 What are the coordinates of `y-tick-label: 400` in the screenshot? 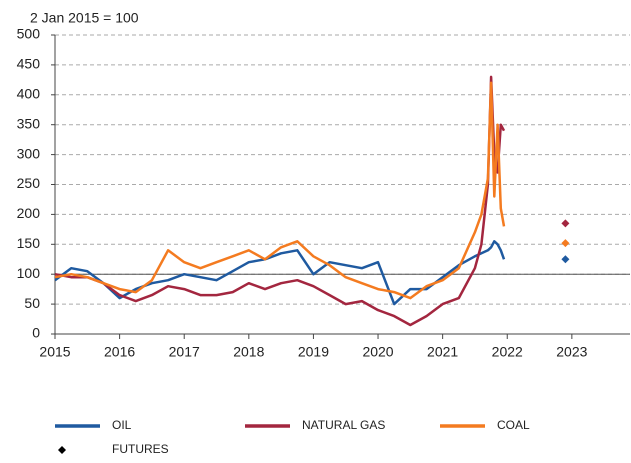 It's located at (29, 94).